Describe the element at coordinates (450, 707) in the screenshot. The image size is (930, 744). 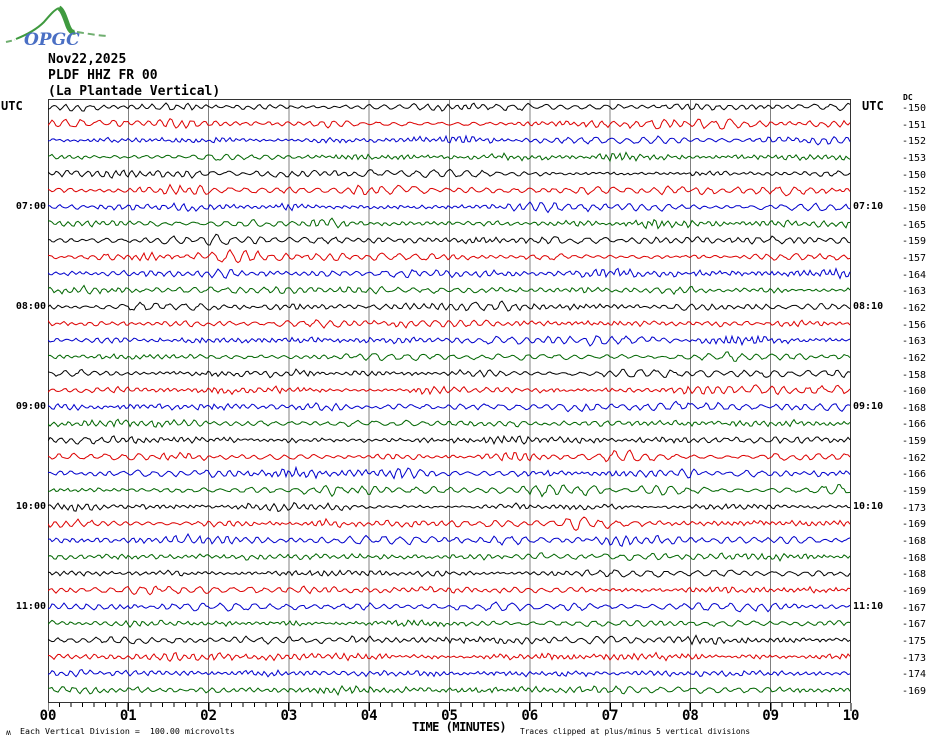
I see `time-axis-ticks` at that location.